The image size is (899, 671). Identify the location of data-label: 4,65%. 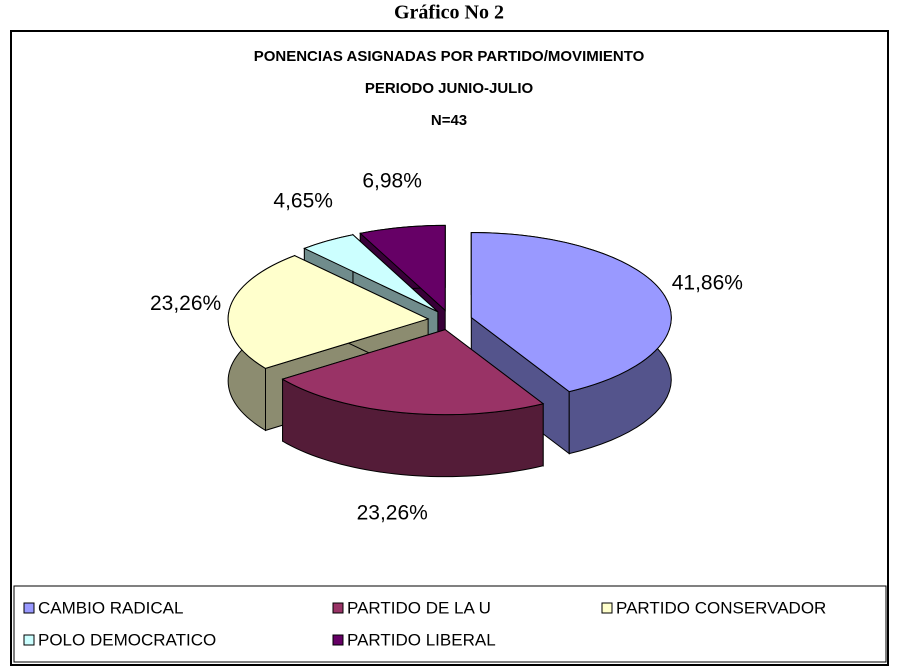
(303, 200).